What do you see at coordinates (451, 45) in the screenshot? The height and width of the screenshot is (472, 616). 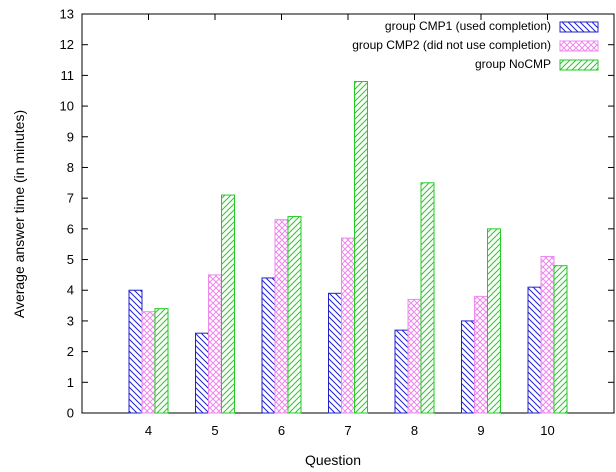 I see `legend-label-cmp2: group CMP2 (did not use completion)` at bounding box center [451, 45].